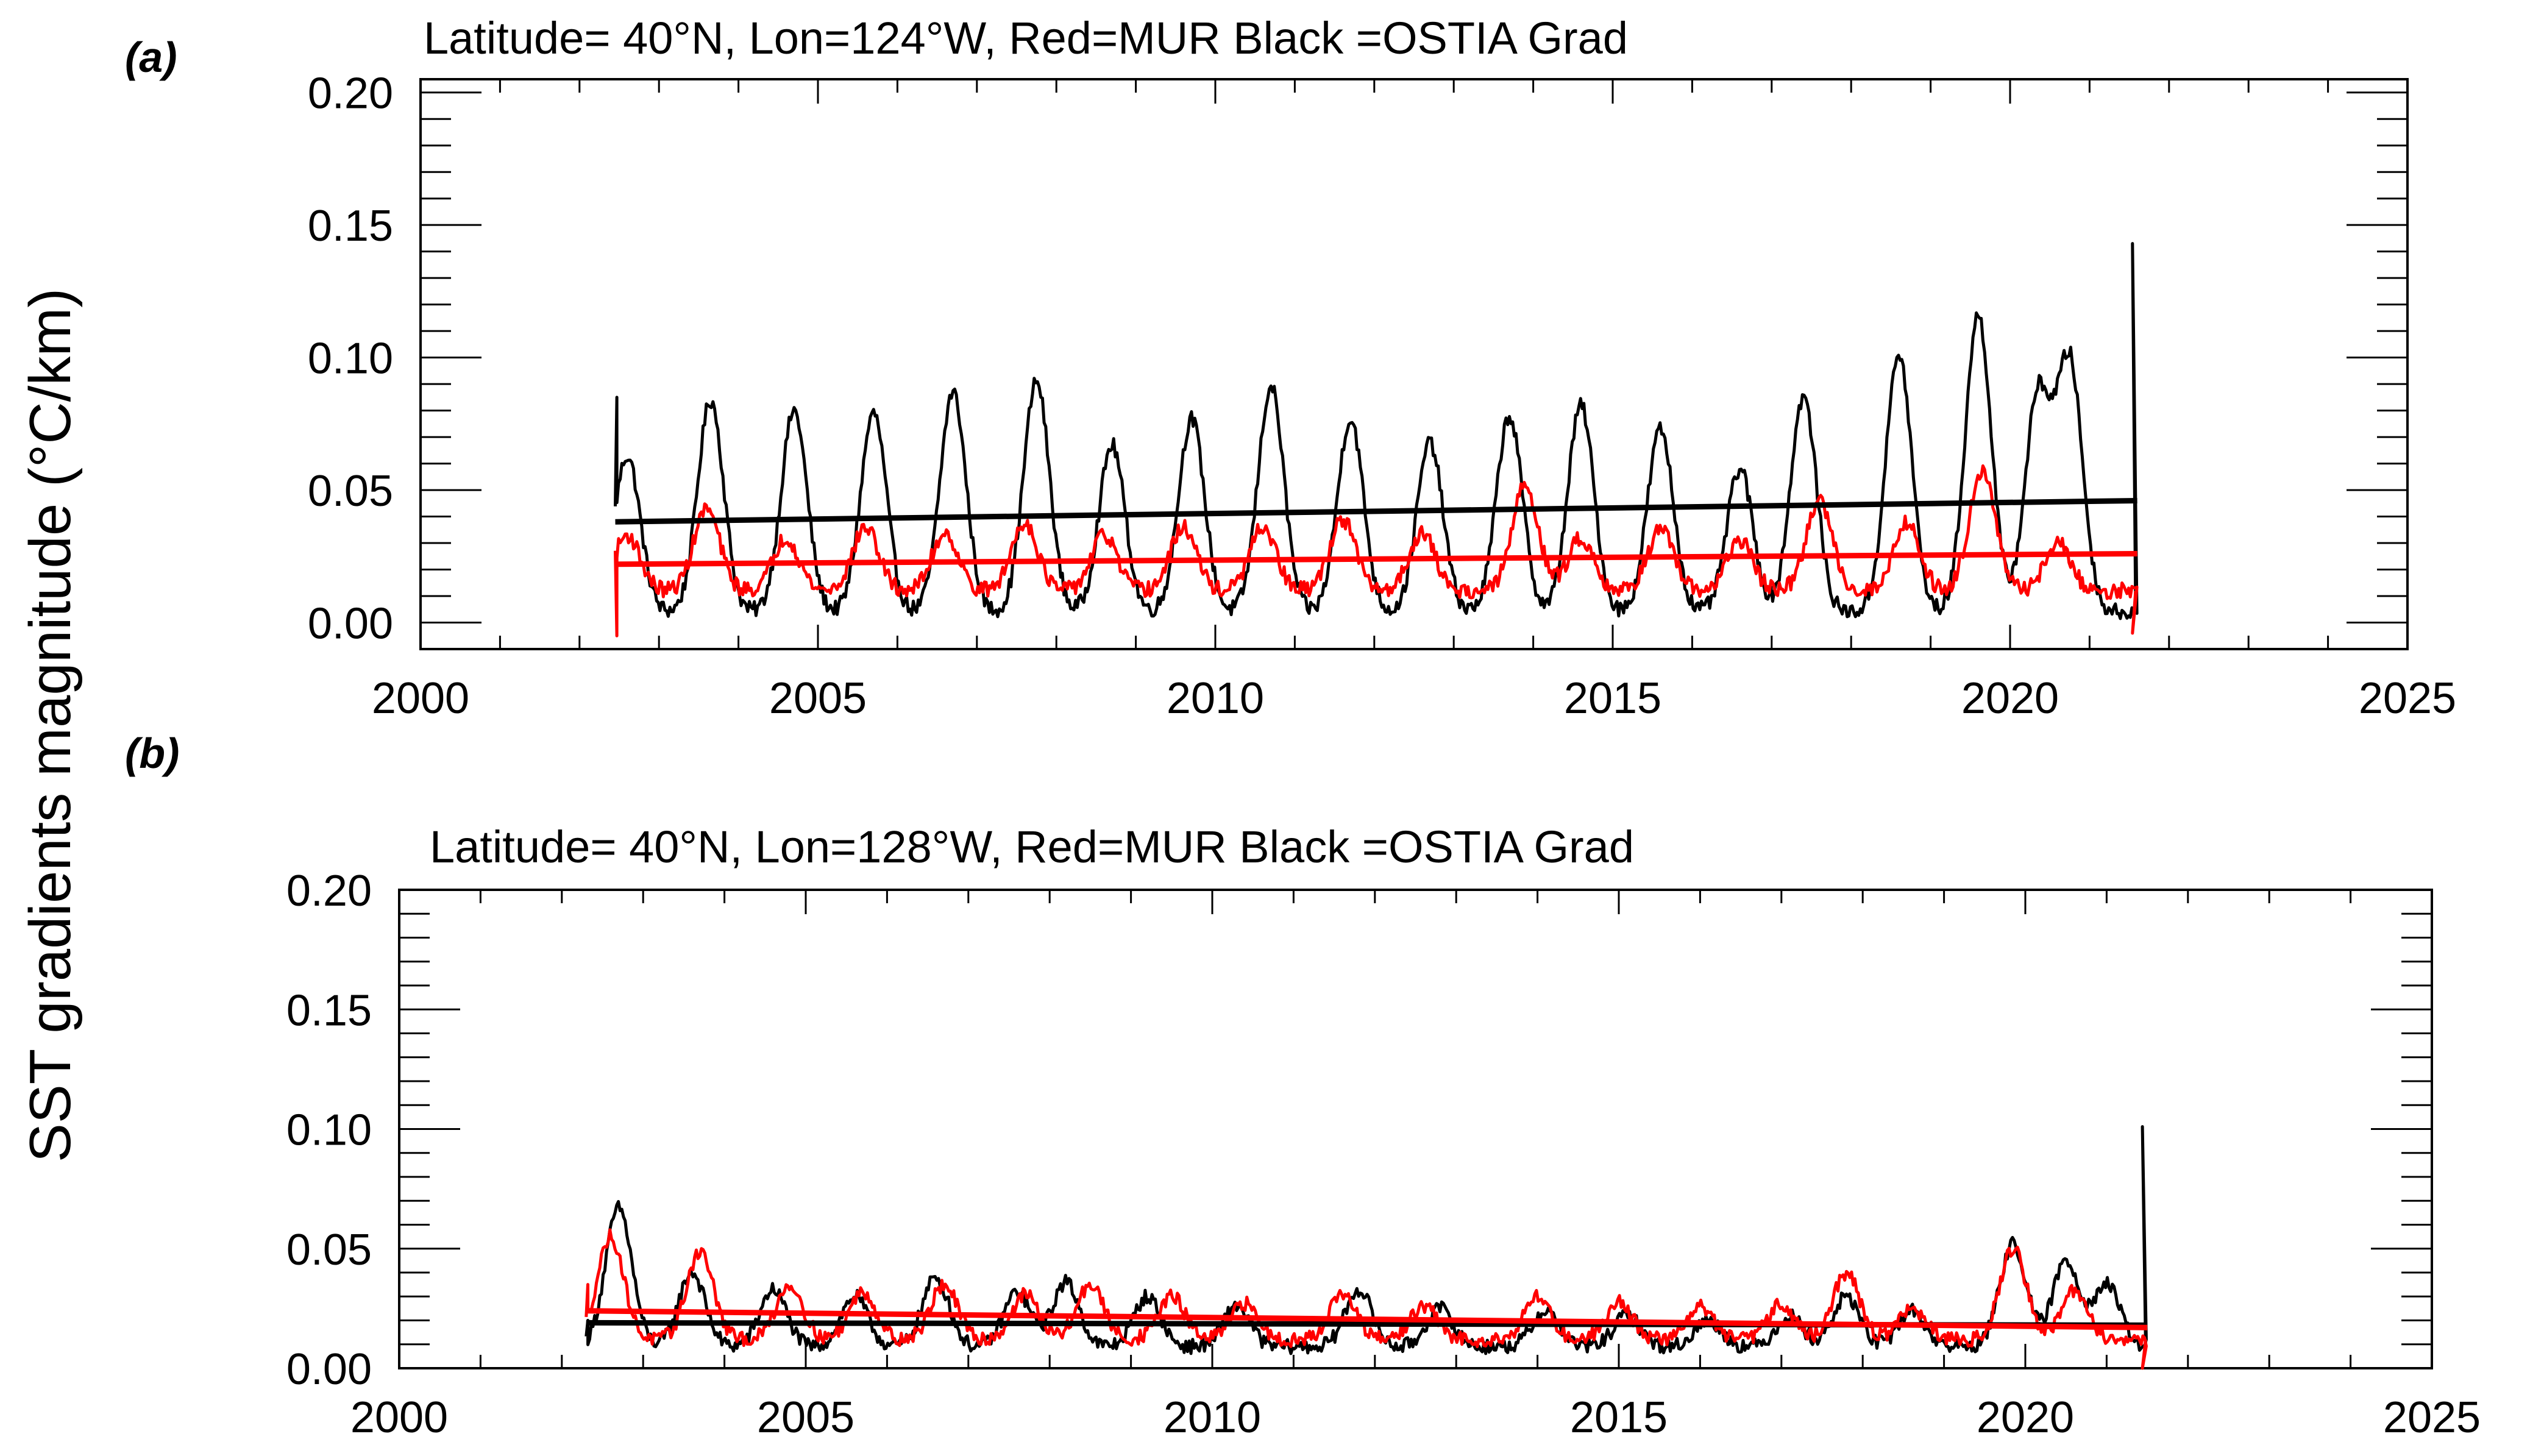  Describe the element at coordinates (818, 698) in the screenshot. I see `panel-a-xtick-label: 2005` at that location.